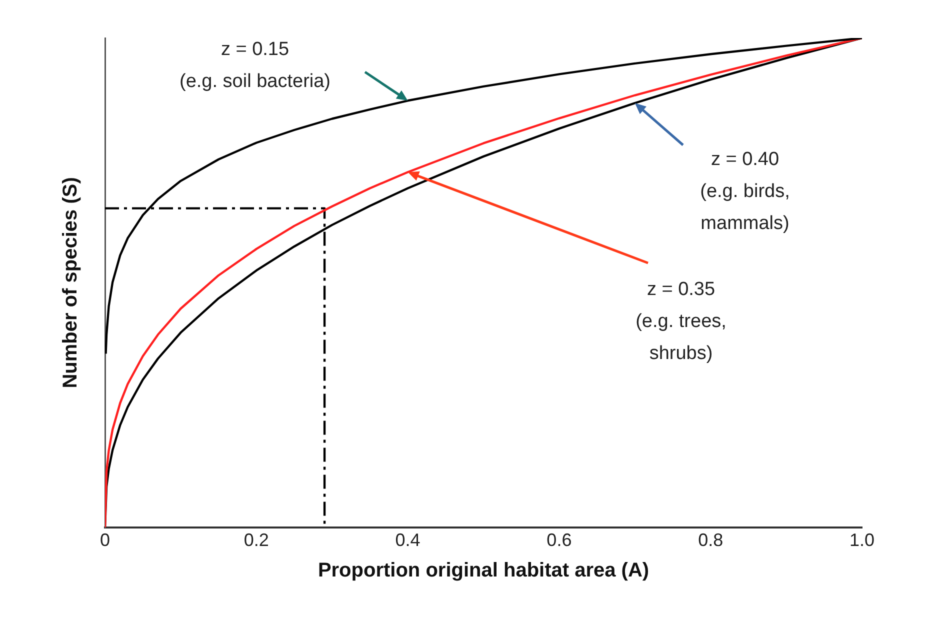 Image resolution: width=942 pixels, height=627 pixels. Describe the element at coordinates (71, 282) in the screenshot. I see `y-axis-title: Number of species (S)` at that location.